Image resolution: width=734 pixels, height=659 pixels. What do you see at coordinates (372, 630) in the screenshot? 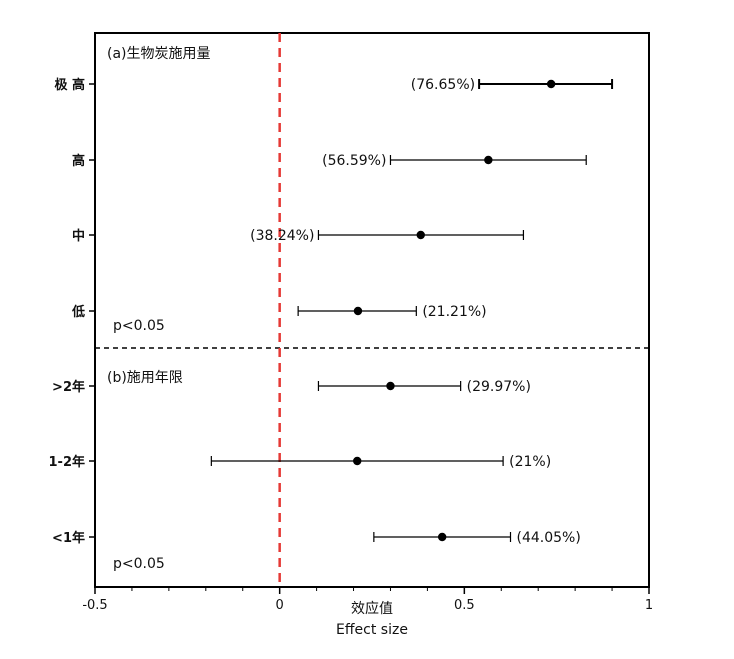
I see `x-axis-label-en: Effect size` at bounding box center [372, 630].